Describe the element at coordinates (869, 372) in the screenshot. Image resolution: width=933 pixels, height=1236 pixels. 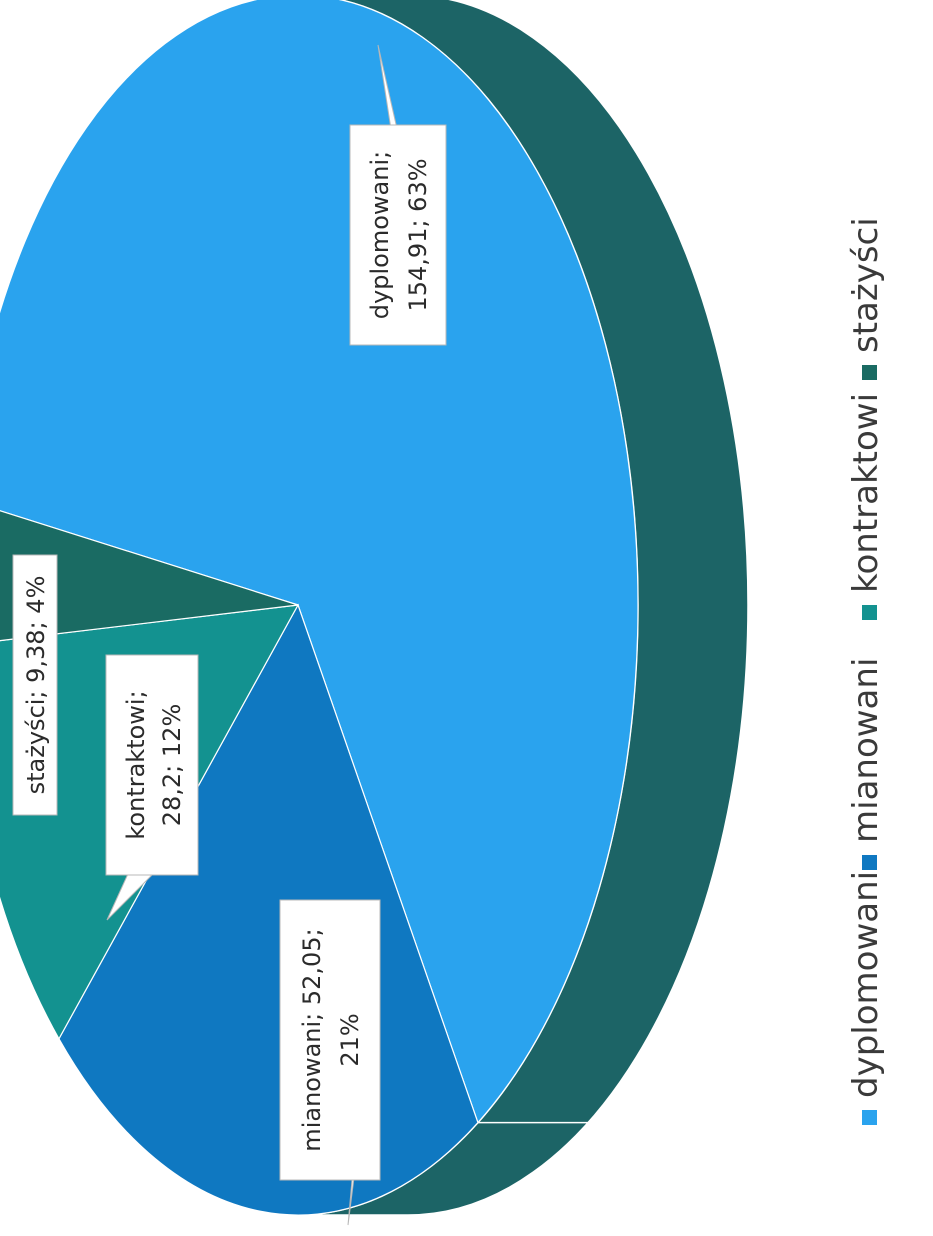
I see `legend-swatch-stażyści` at that location.